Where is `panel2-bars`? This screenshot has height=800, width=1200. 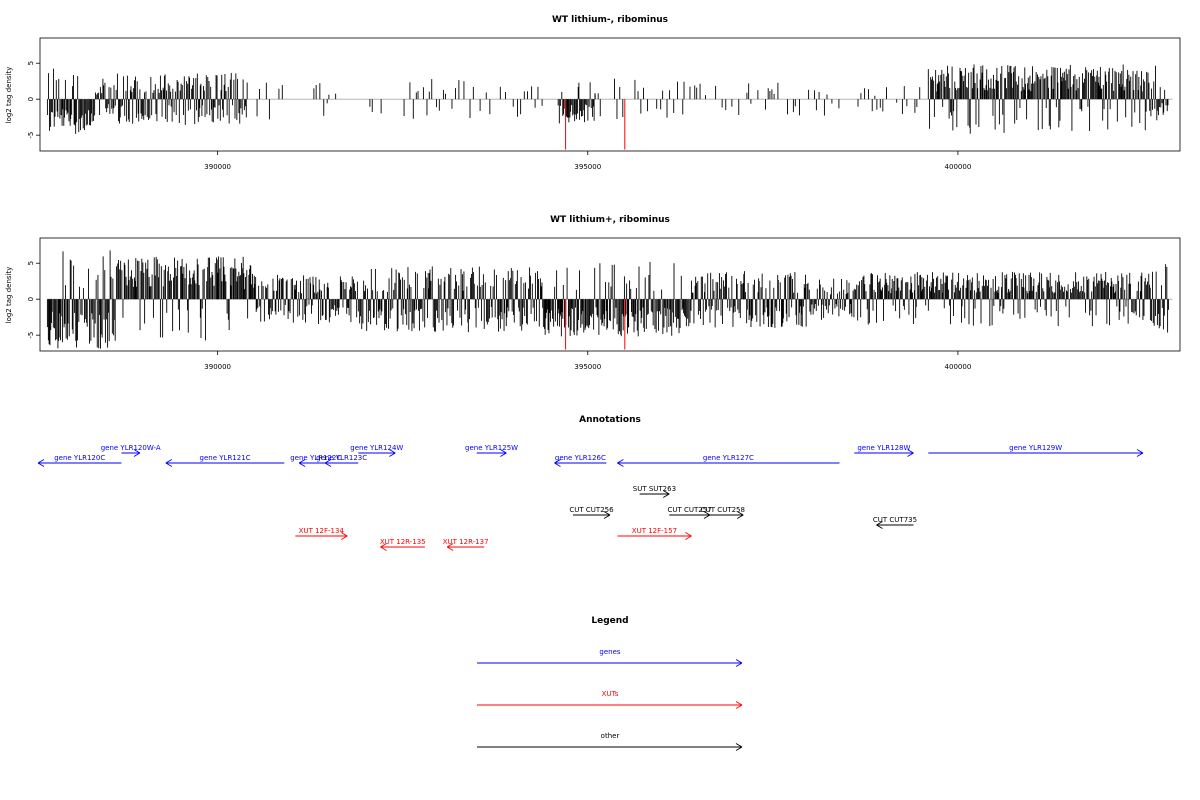
panel2-bars is located at coordinates (609, 300).